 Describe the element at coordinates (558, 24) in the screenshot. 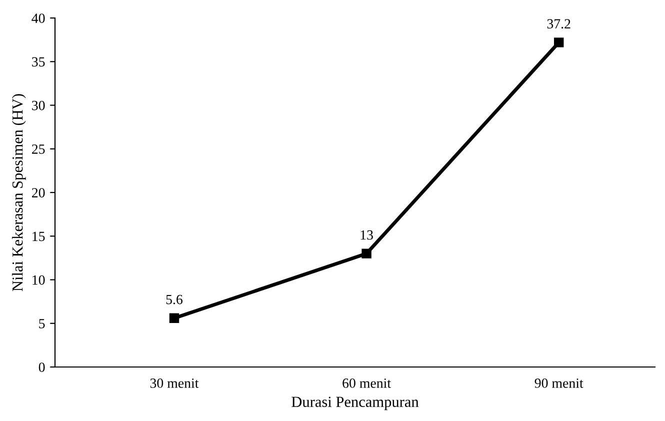

I see `data-label: 37.2` at that location.